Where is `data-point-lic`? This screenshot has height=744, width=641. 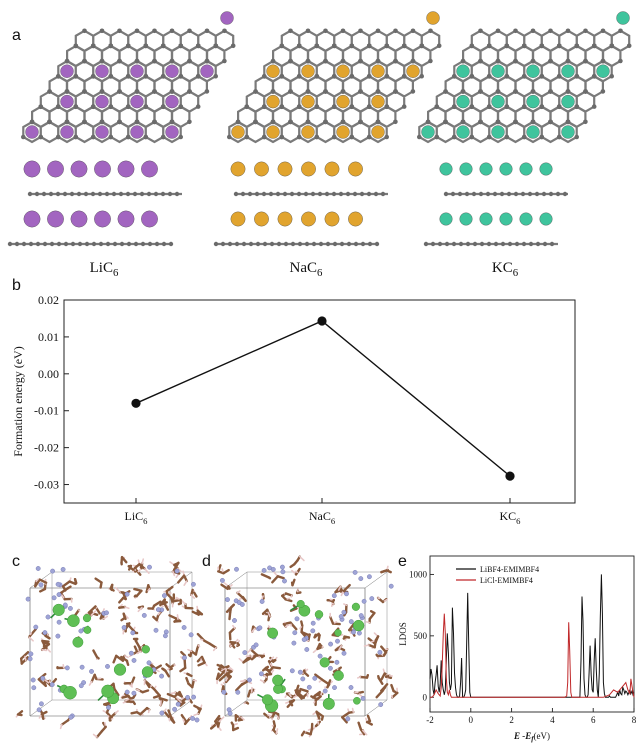
data-point-lic is located at coordinates (136, 403).